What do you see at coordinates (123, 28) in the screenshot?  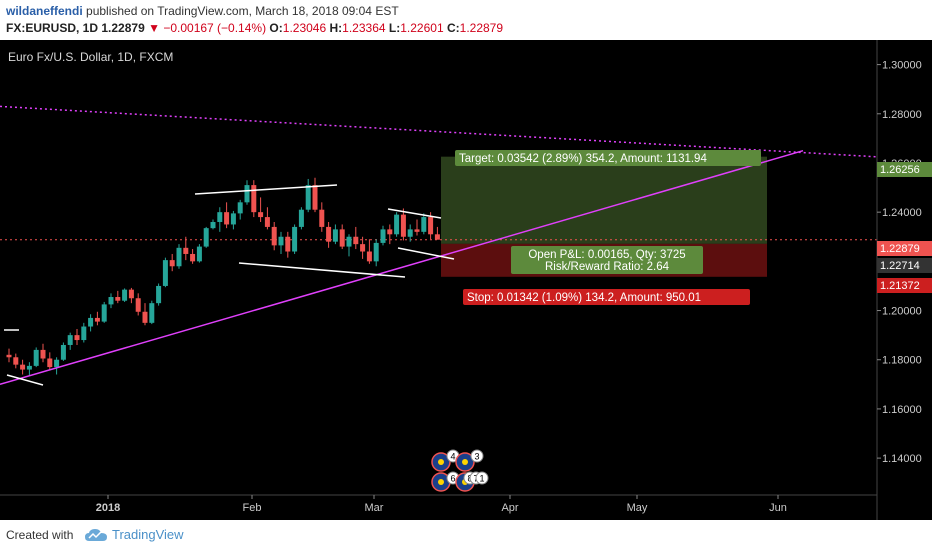 I see `last-price: 1.22879` at bounding box center [123, 28].